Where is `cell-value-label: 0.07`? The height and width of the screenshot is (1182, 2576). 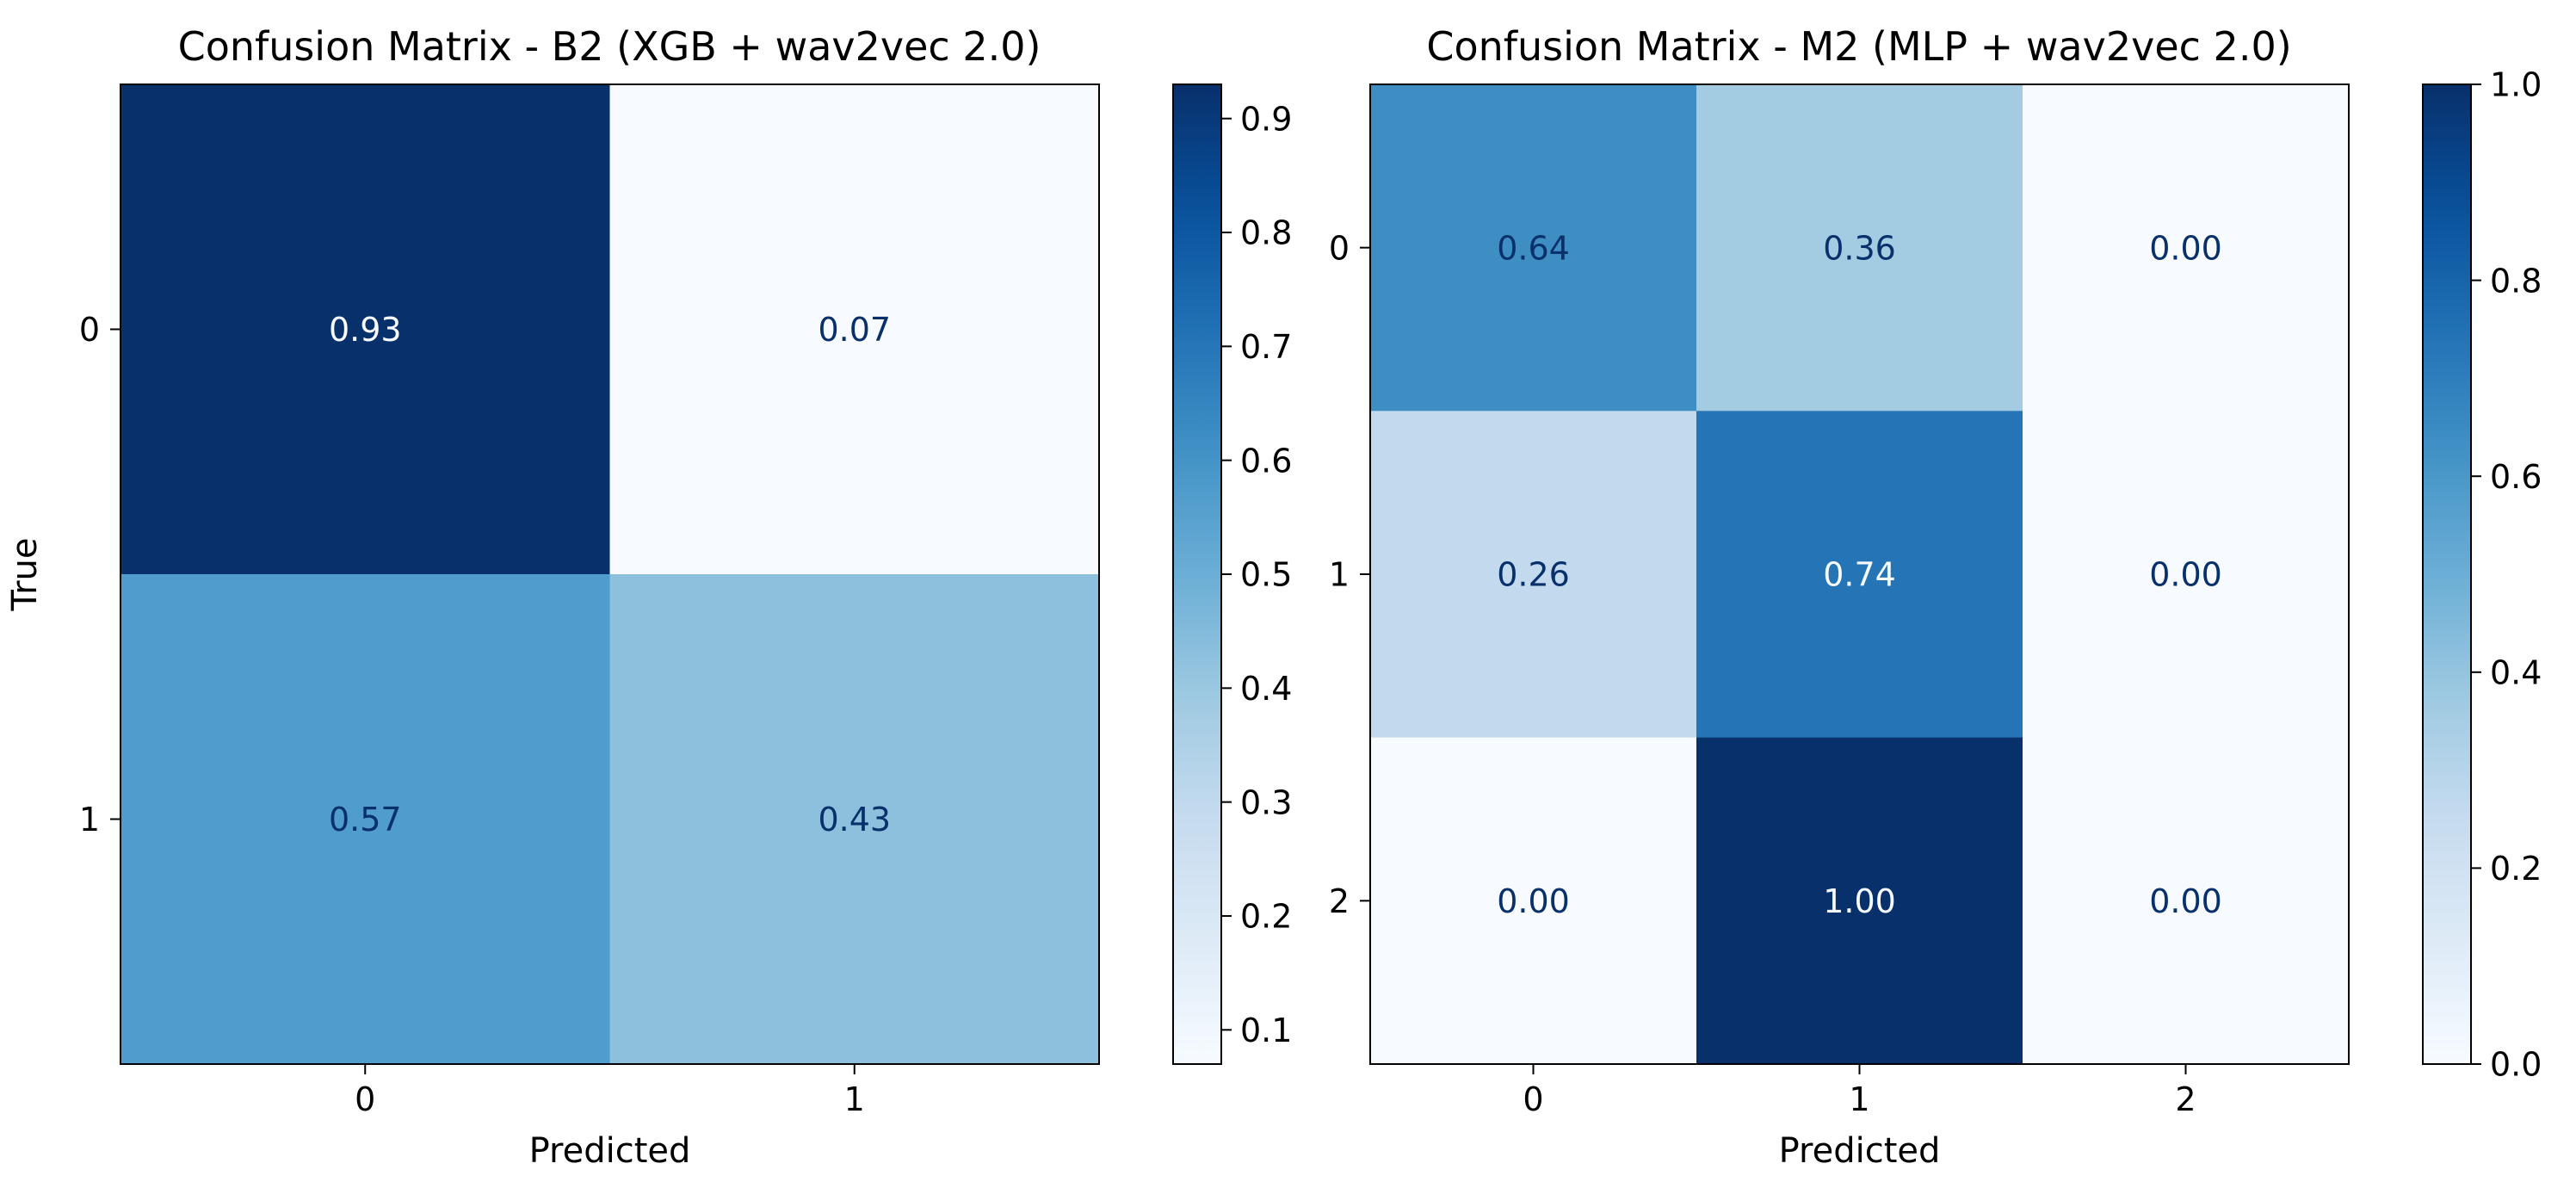 cell-value-label: 0.07 is located at coordinates (854, 330).